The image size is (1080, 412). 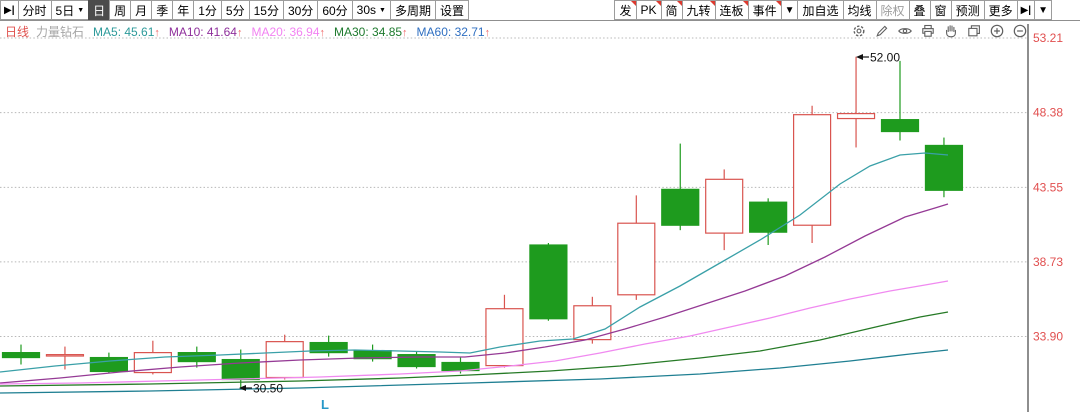 What do you see at coordinates (974, 31) in the screenshot?
I see `window-icon` at bounding box center [974, 31].